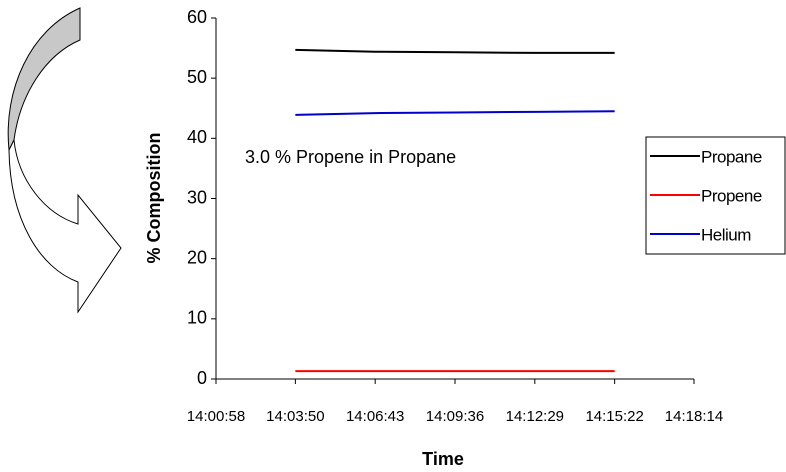 The image size is (786, 472). I want to click on y-axis-label: % Composition, so click(154, 198).